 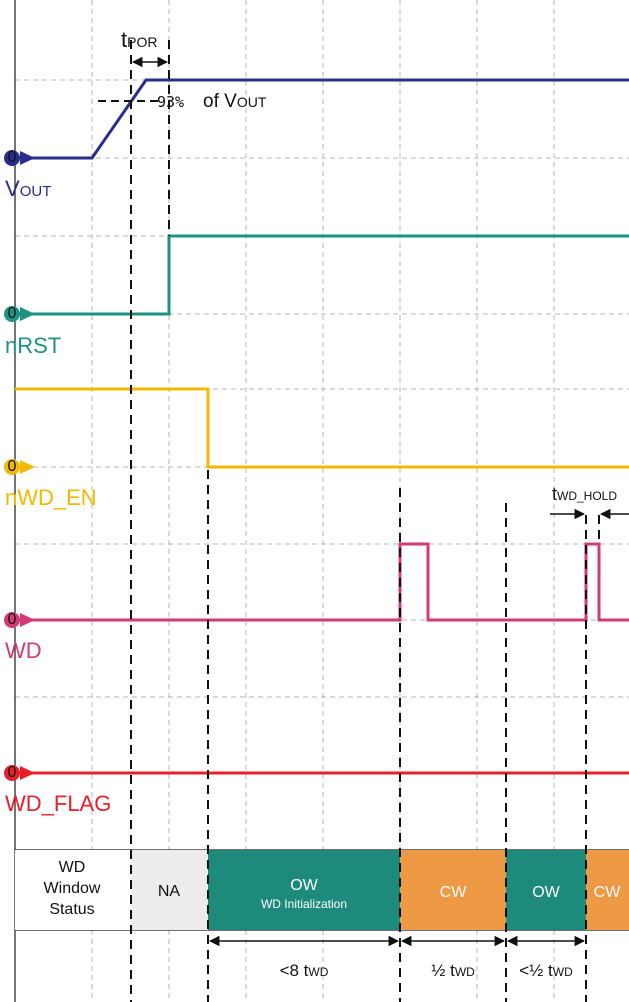 What do you see at coordinates (19, 619) in the screenshot?
I see `channel-marker-wd: 0` at bounding box center [19, 619].